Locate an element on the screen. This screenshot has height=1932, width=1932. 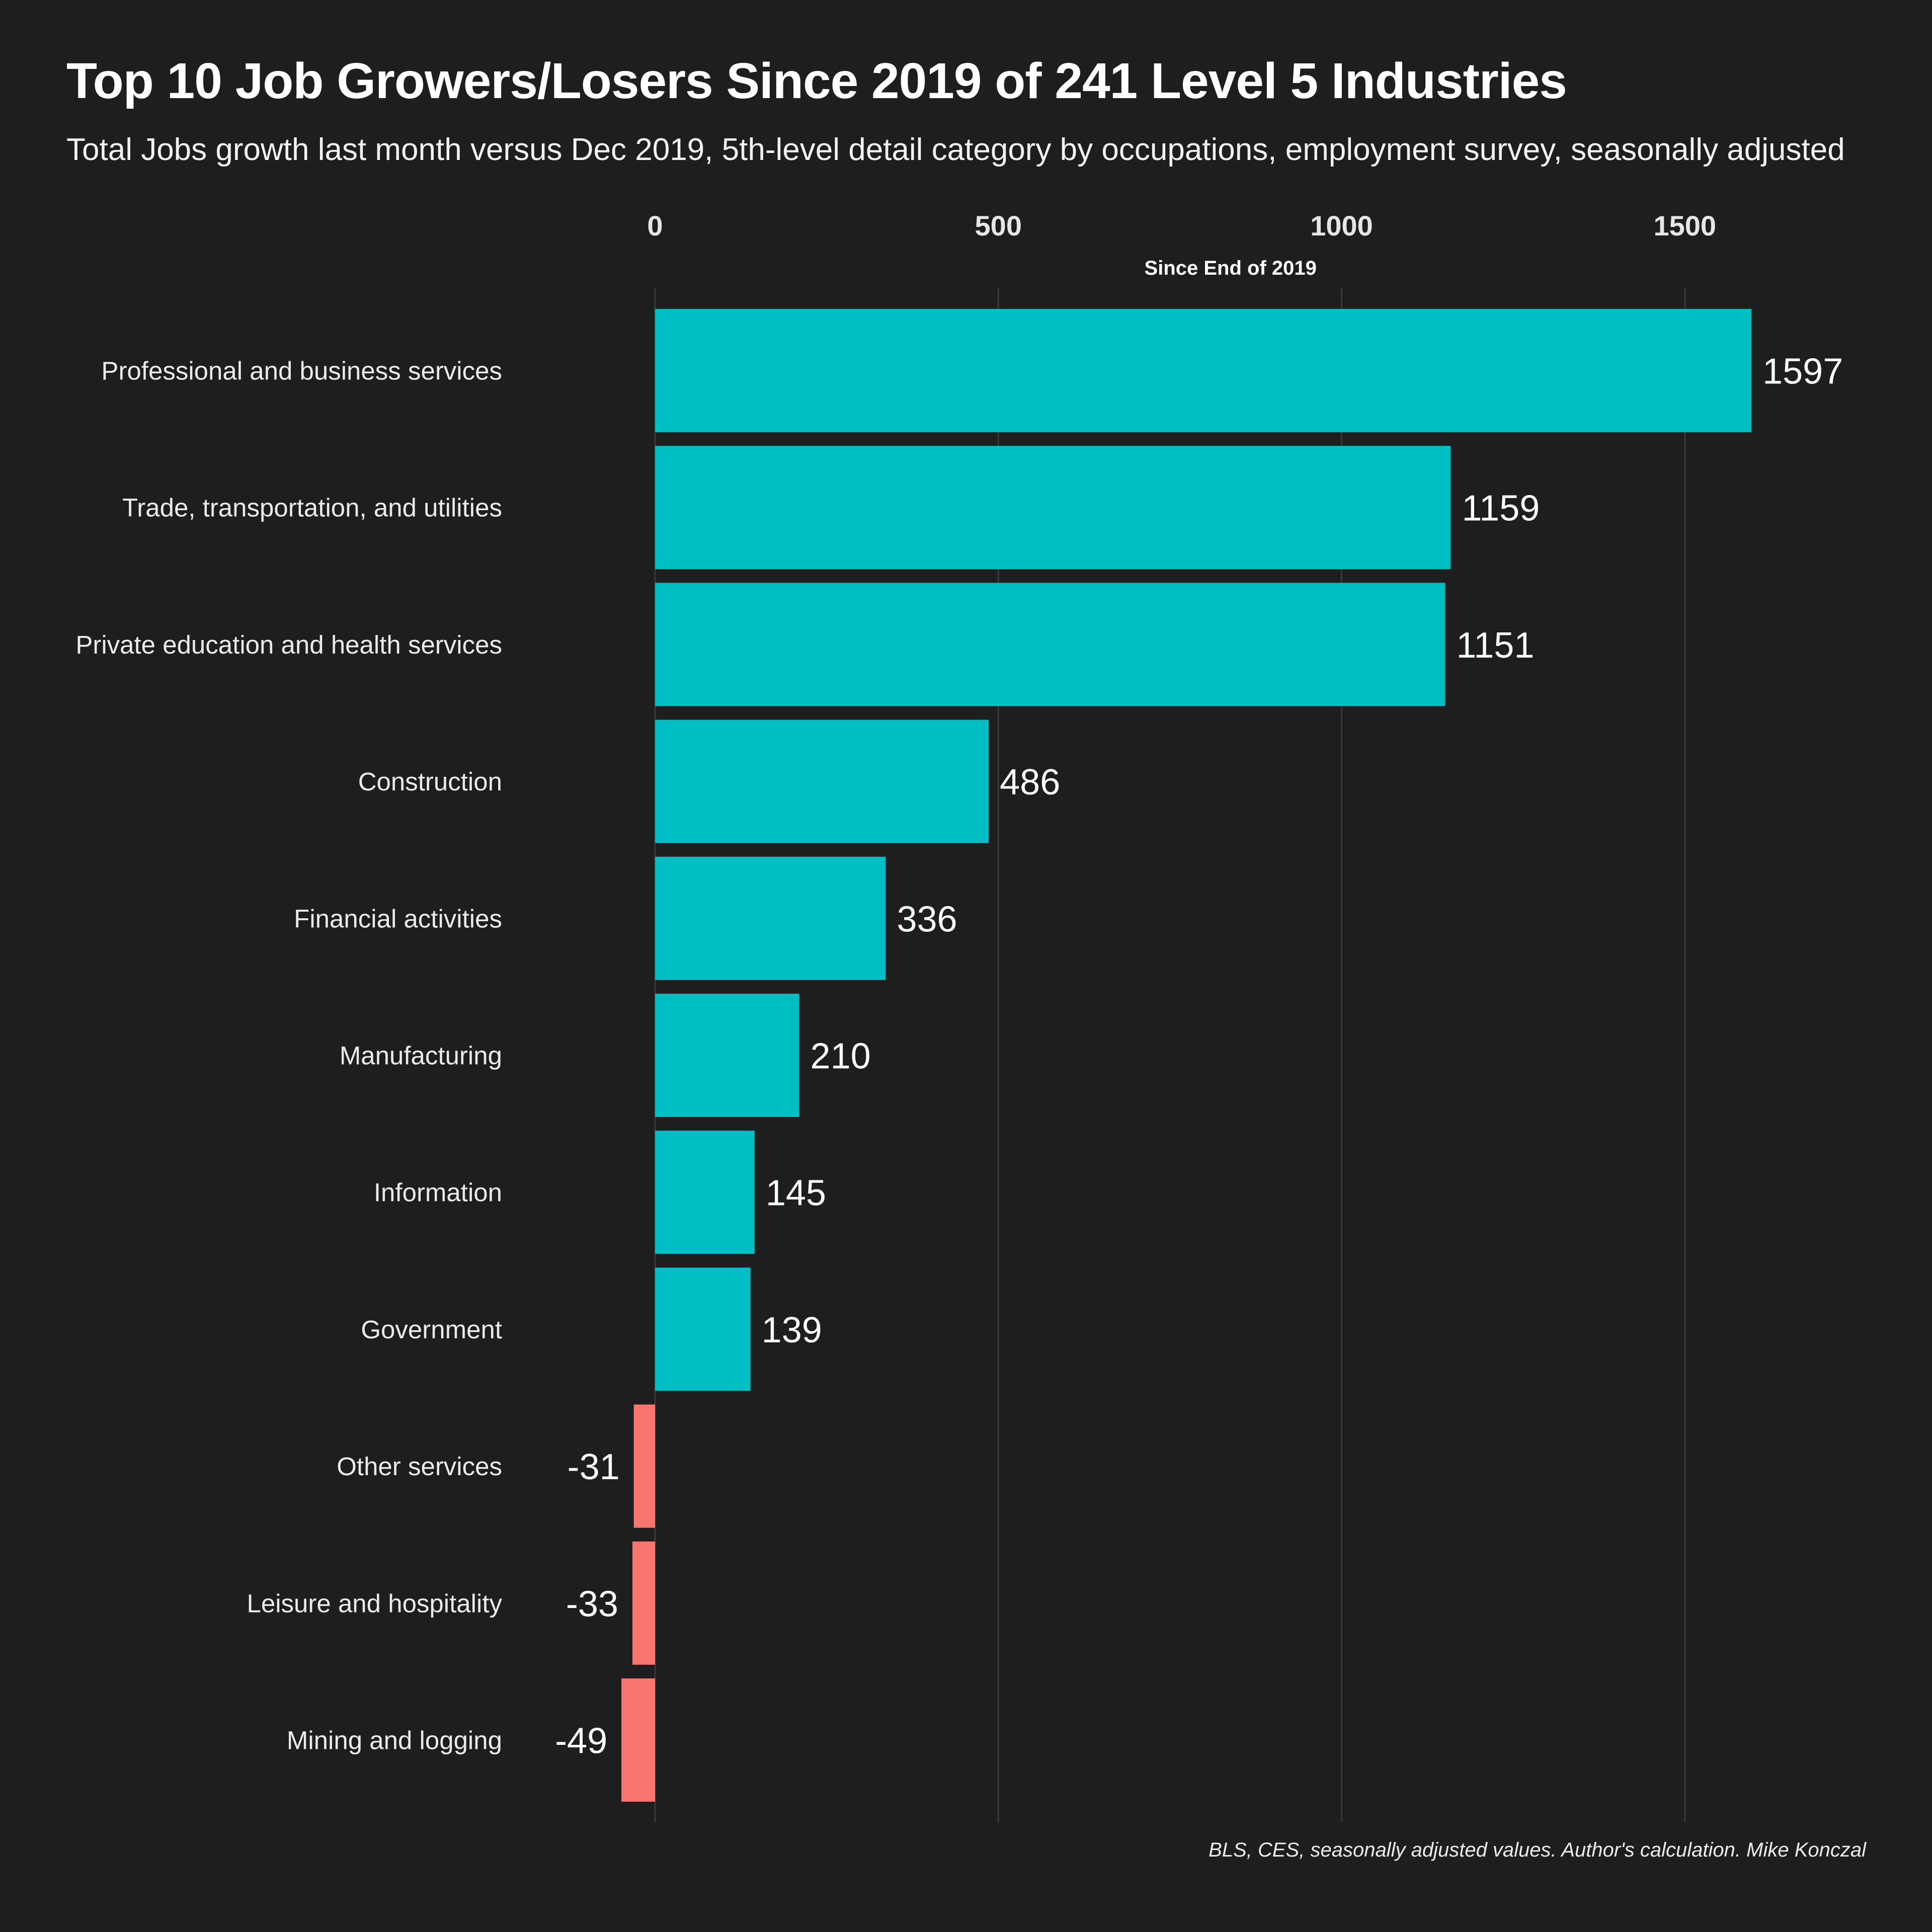
value-label: 1159 is located at coordinates (1501, 509).